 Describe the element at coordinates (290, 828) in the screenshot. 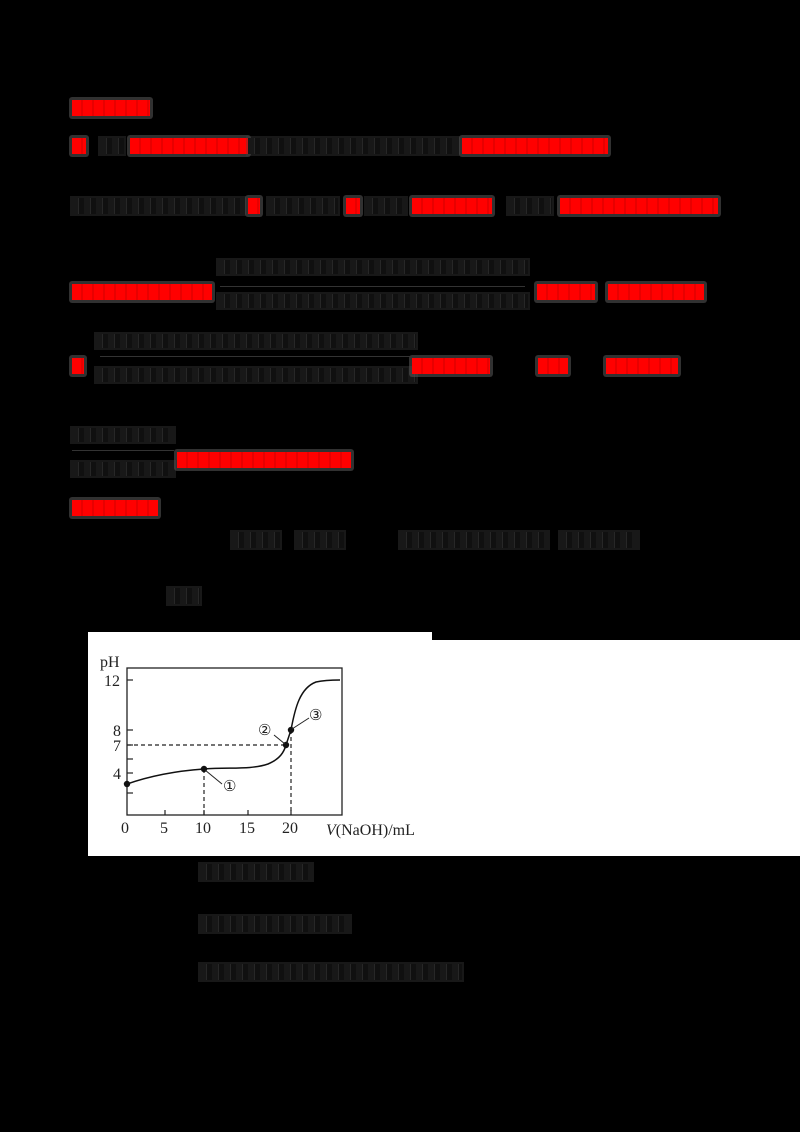

I see `x-tick-label: 20` at that location.